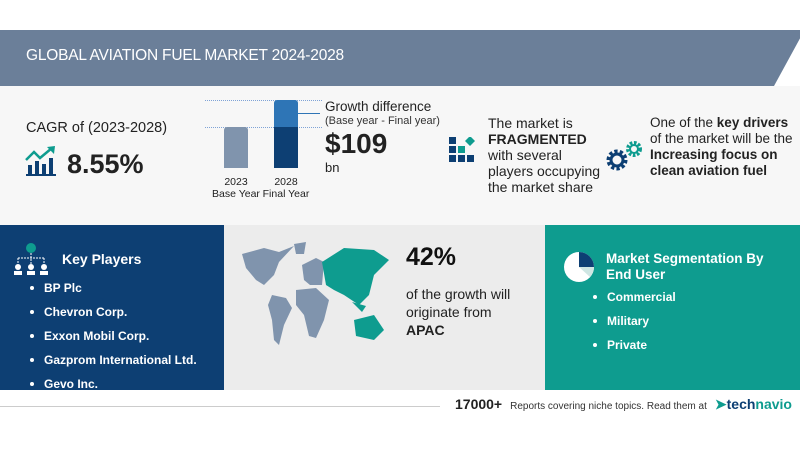 The height and width of the screenshot is (450, 800). What do you see at coordinates (449, 312) in the screenshot?
I see `region-line: originate from` at bounding box center [449, 312].